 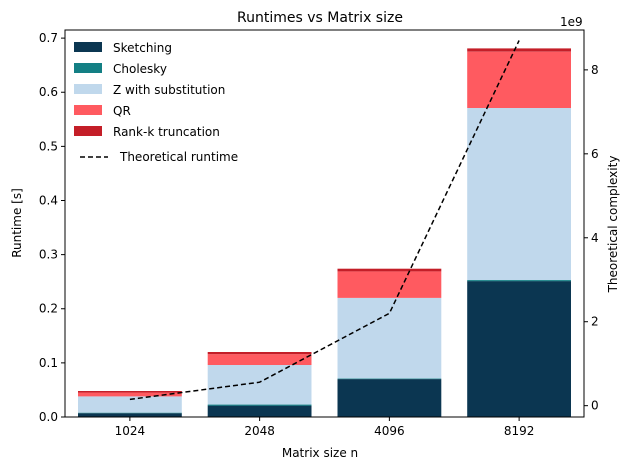 What do you see at coordinates (48, 309) in the screenshot?
I see `y-tick-label-2: 0.2` at bounding box center [48, 309].